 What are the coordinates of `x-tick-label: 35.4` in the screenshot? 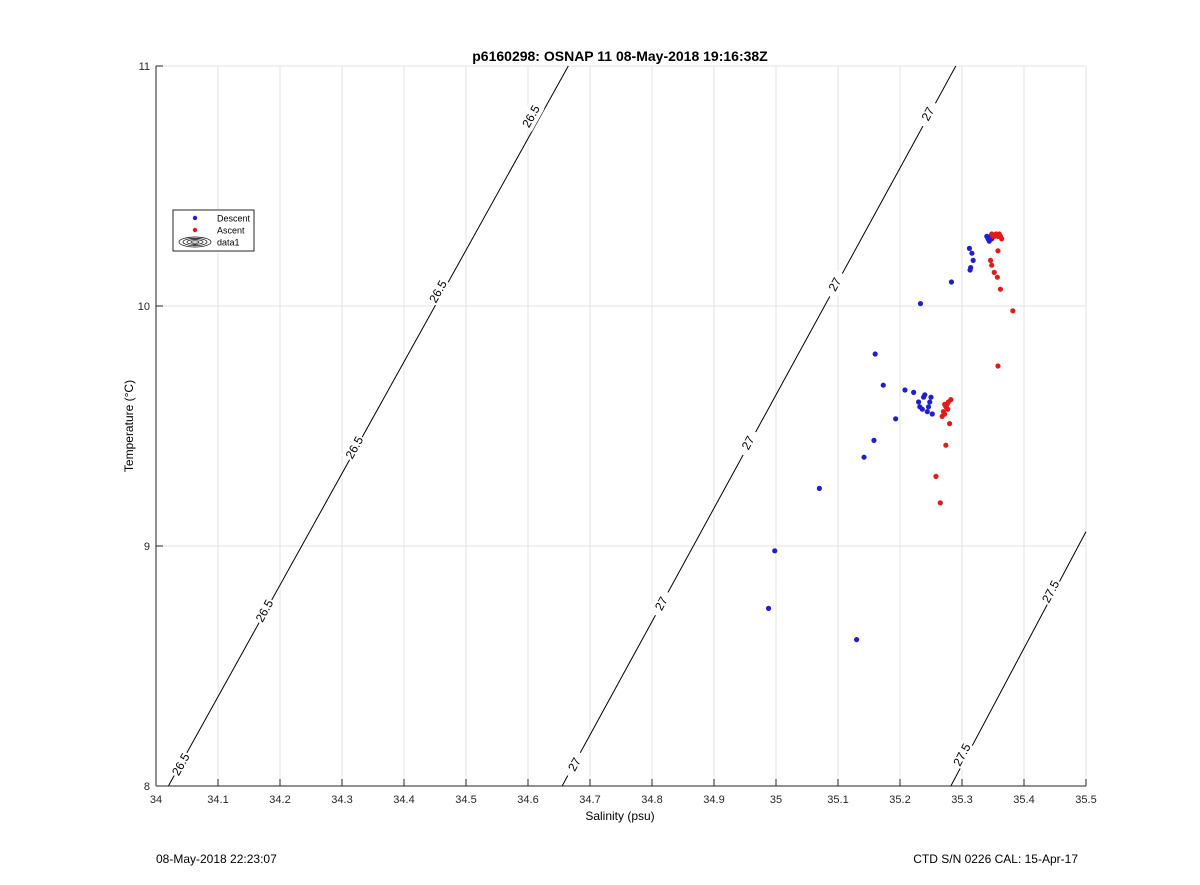 It's located at (1023, 800).